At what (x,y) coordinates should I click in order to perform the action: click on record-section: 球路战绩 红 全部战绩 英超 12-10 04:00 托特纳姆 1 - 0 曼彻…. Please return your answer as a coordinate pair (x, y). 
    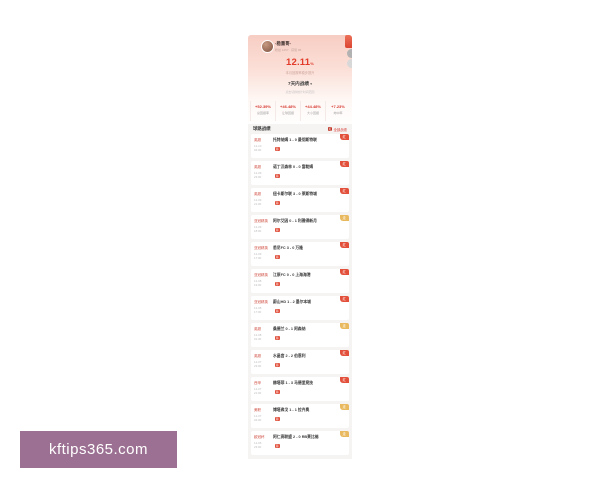
    Looking at the image, I should click on (300, 291).